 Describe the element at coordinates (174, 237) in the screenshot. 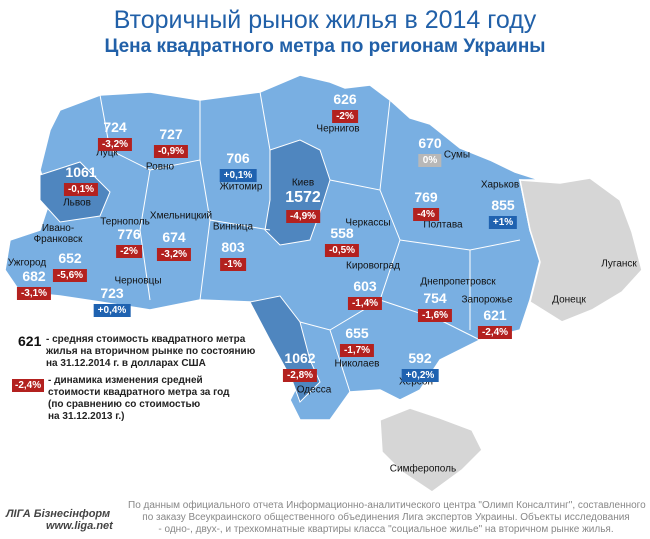

I see `region-price: 674` at that location.